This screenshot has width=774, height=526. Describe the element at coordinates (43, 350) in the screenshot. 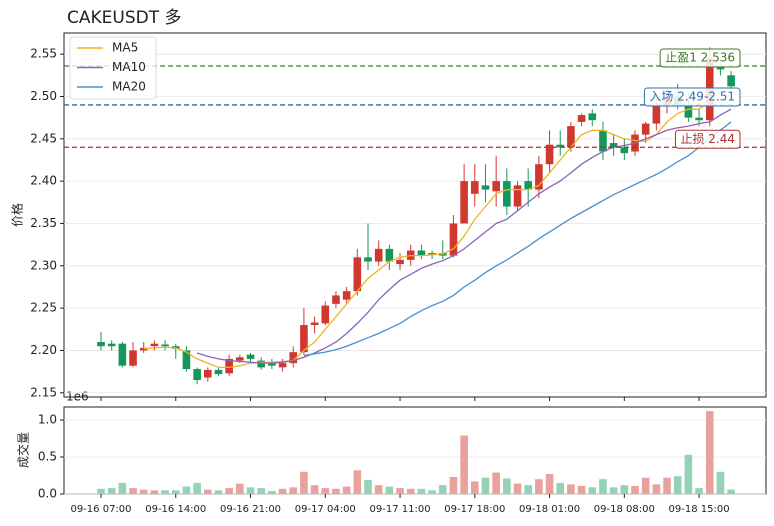

I see `y-tick-label: 2.20` at that location.